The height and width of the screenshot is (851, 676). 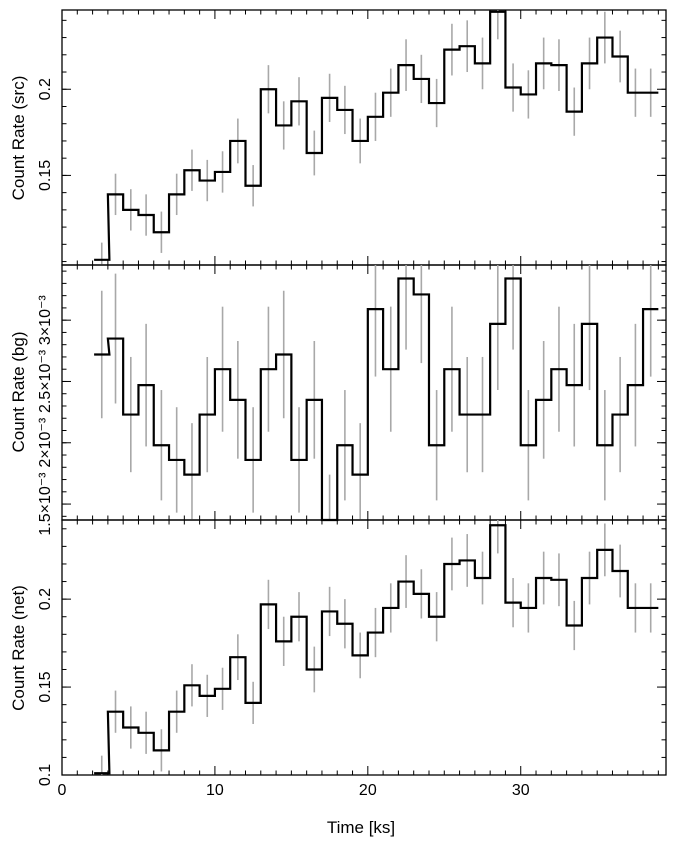 I want to click on ylabel-net: Count Rate (net), so click(x=18, y=648).